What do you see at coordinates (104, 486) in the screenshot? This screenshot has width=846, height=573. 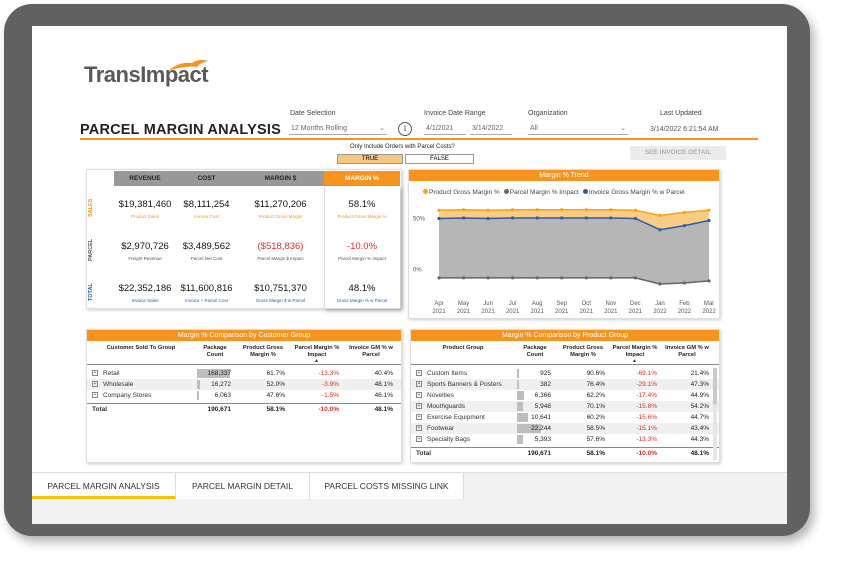 I see `tab-parcel-margin-analysis: PARCEL MARGIN ANALYSIS` at bounding box center [104, 486].